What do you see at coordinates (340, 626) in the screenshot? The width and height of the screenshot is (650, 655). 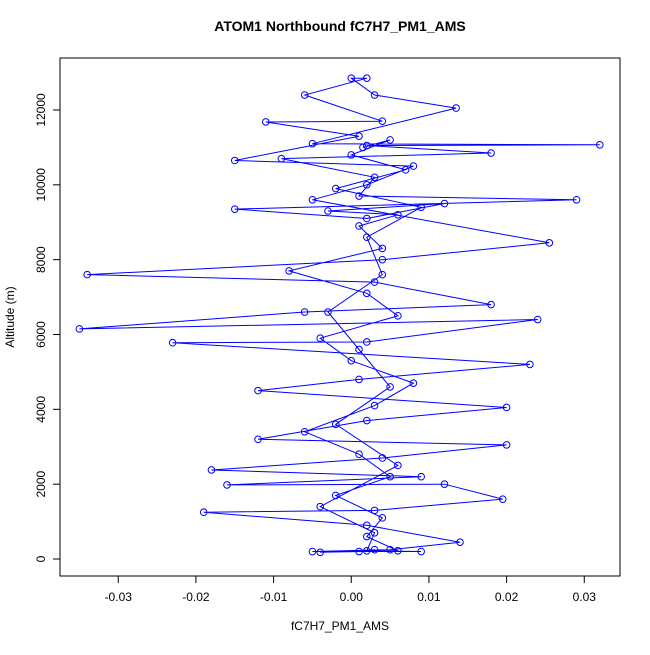 I see `x-axis-label: fC7H7_PM1_AMS` at bounding box center [340, 626].